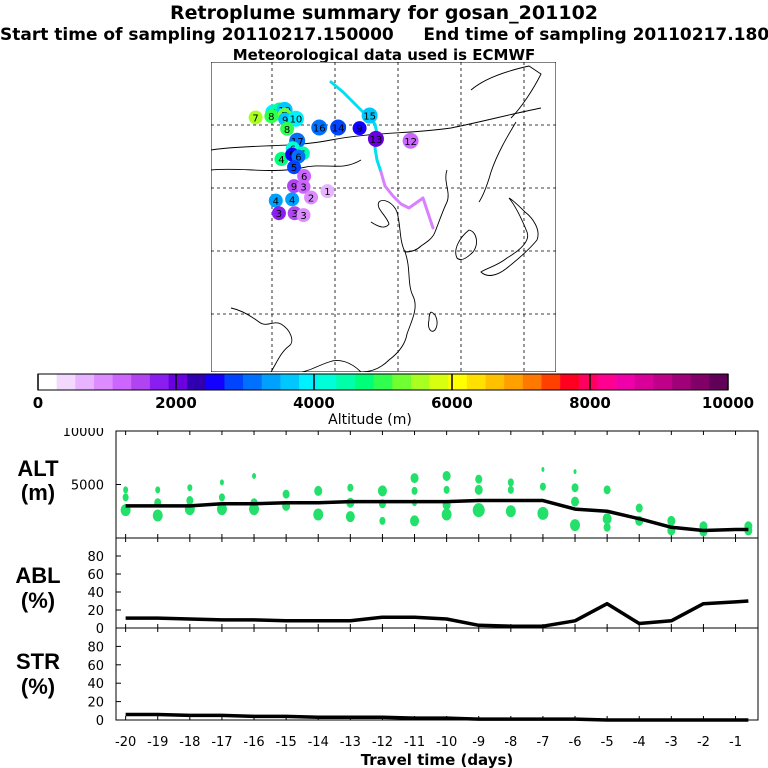  What do you see at coordinates (639, 742) in the screenshot?
I see `x-tick-label: -4` at bounding box center [639, 742].